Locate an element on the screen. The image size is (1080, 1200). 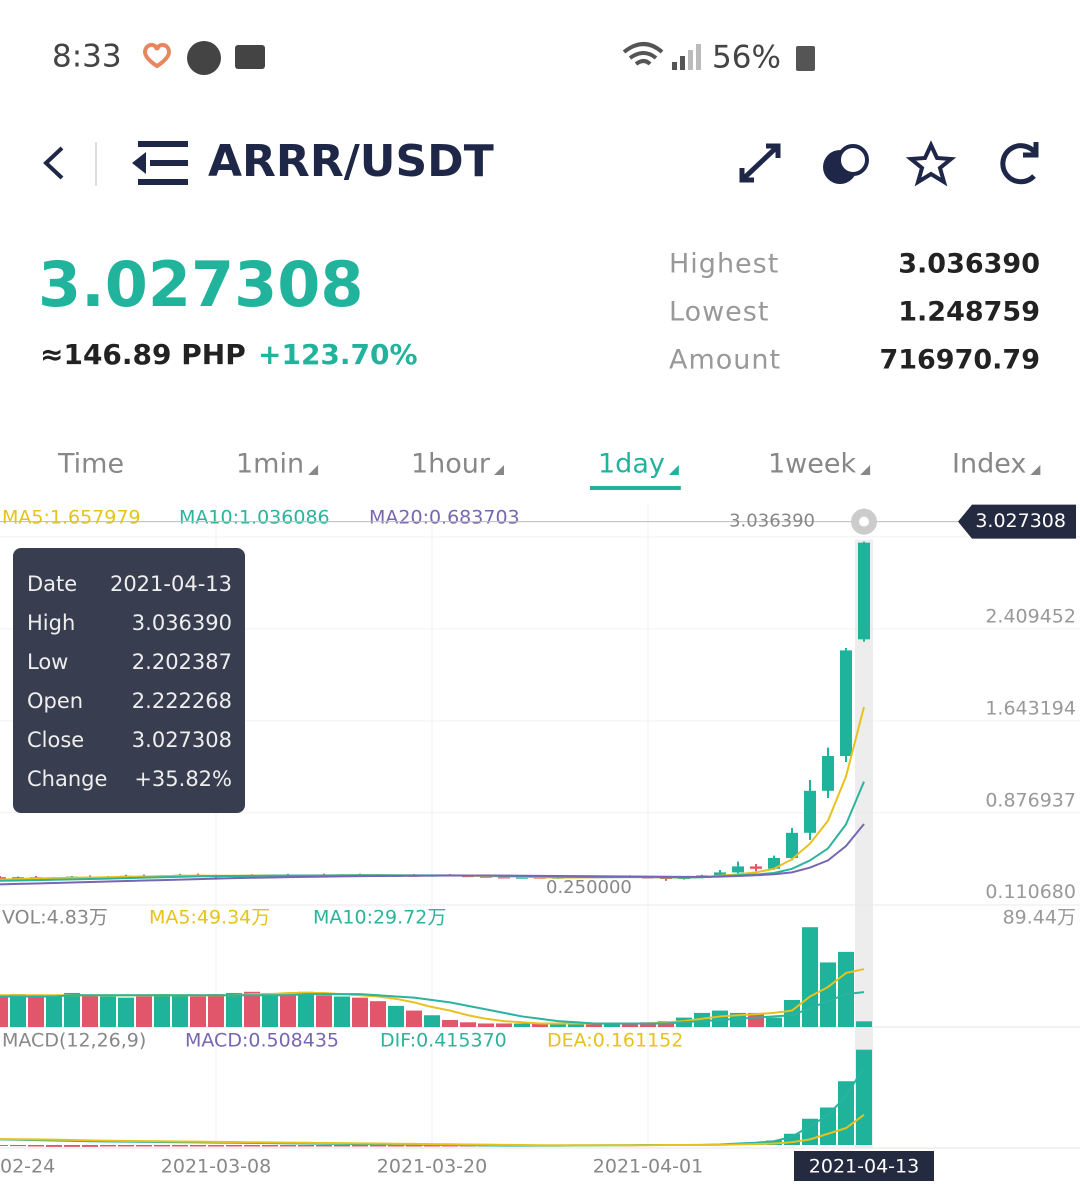
fiat-price: ≈146.89 PHP is located at coordinates (143, 354).